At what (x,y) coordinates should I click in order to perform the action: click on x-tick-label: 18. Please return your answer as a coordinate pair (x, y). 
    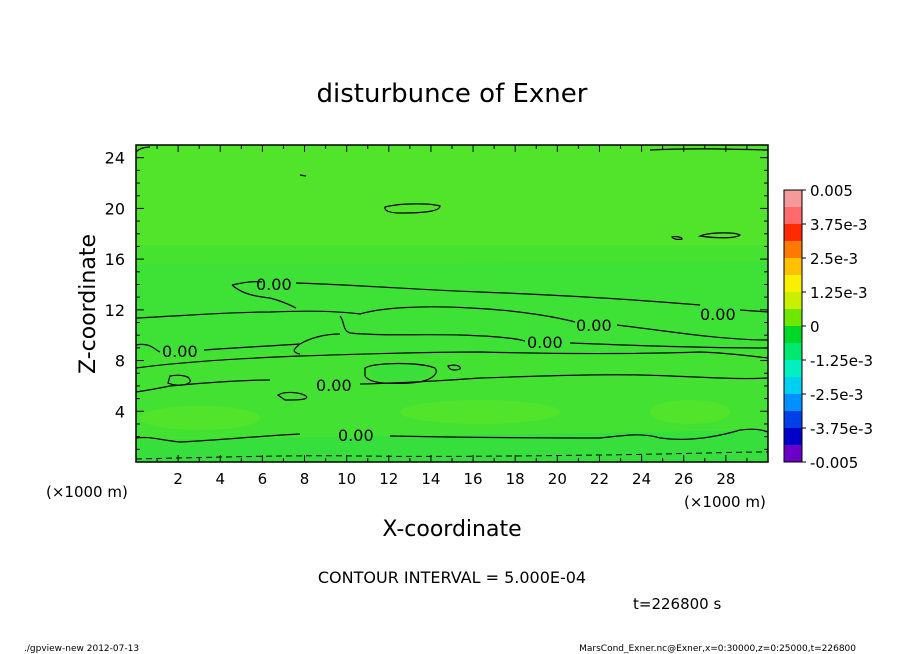
    Looking at the image, I should click on (515, 479).